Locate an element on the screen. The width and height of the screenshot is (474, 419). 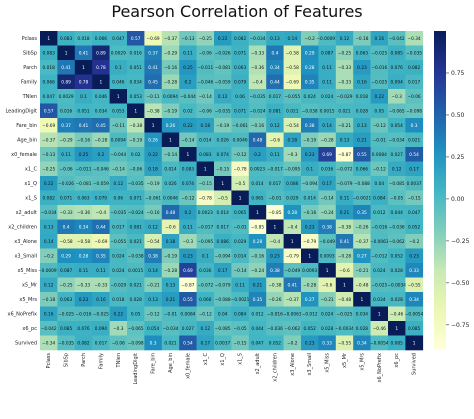
cell-value-label: 0.094 is located at coordinates (101, 329).